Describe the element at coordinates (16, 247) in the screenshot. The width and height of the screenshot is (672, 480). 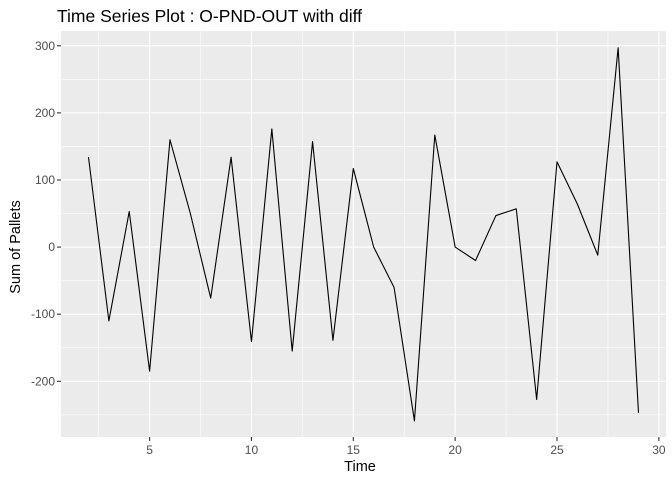
I see `y-axis-title: Sum of Pallets` at that location.